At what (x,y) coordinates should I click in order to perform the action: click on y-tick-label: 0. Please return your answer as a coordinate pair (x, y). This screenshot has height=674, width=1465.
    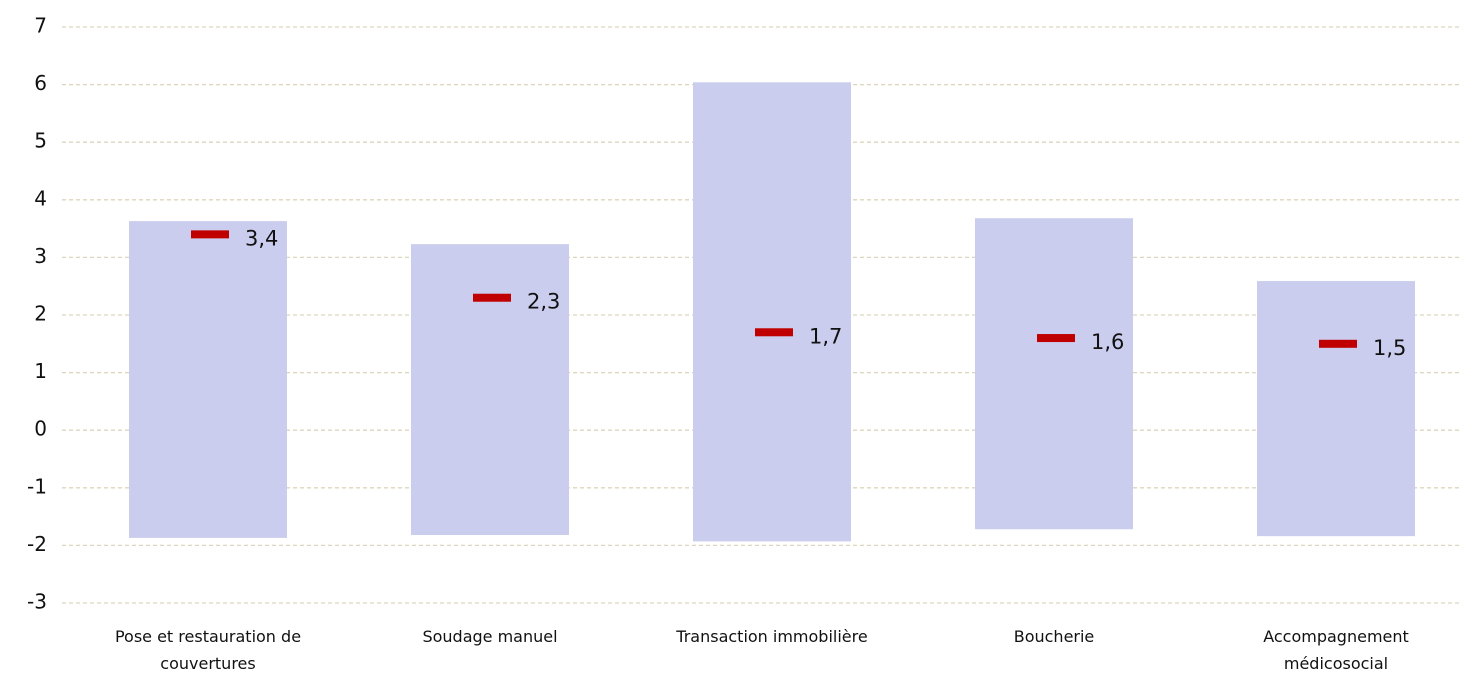
    Looking at the image, I should click on (40, 429).